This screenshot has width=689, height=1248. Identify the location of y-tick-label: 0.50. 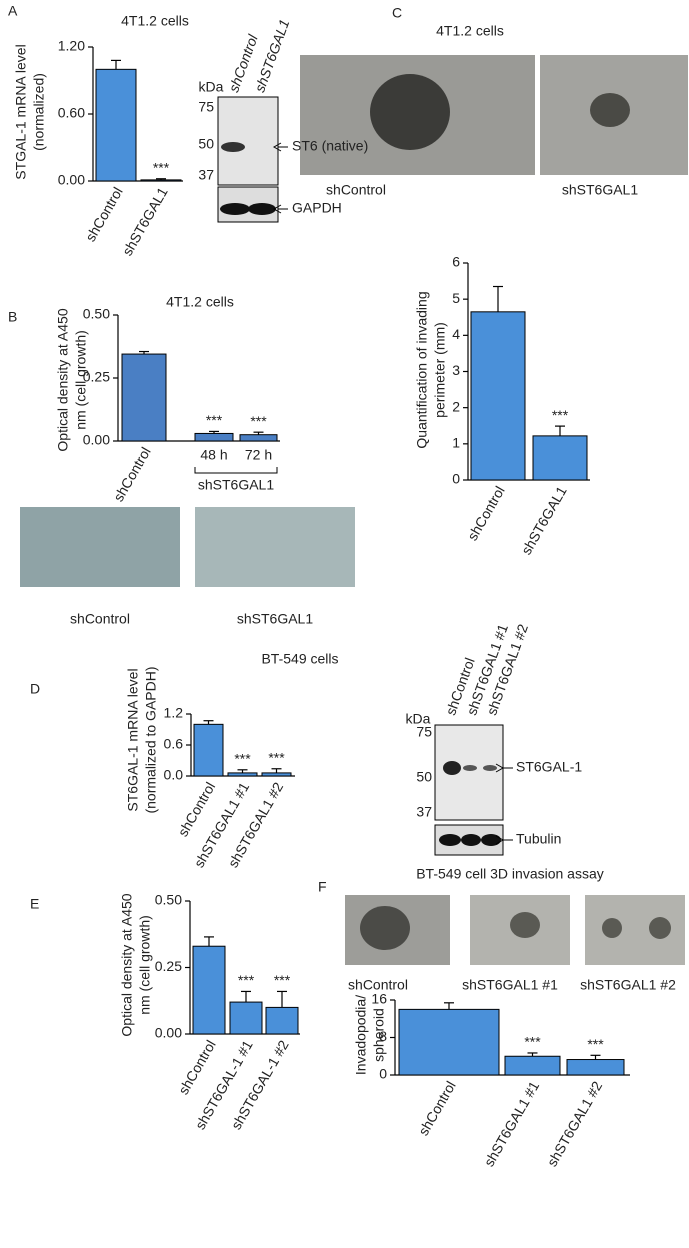
(168, 900).